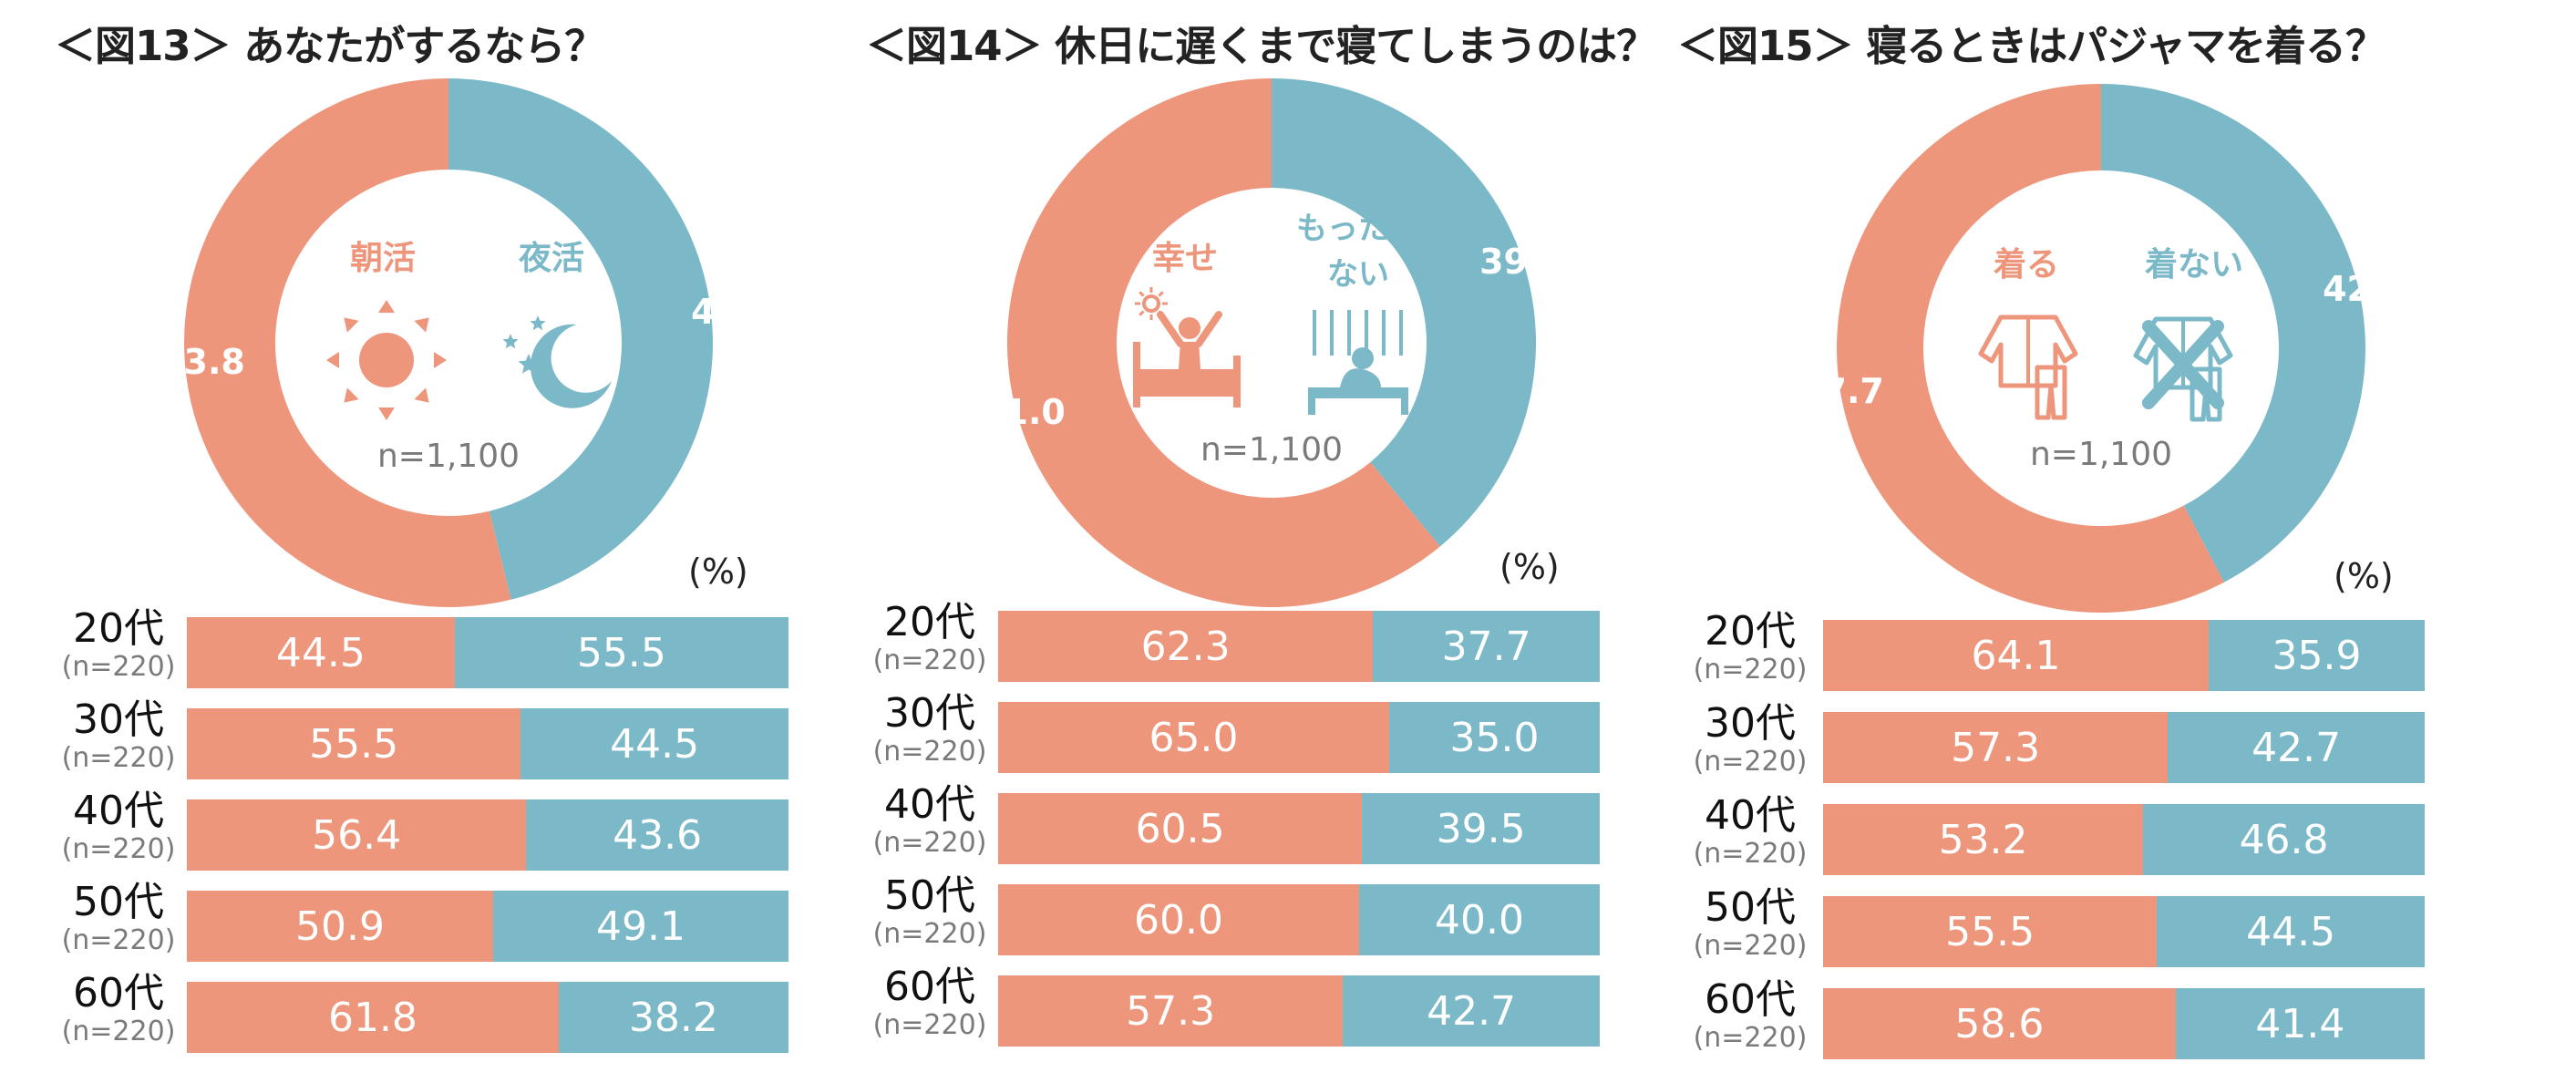  I want to click on slice-value-label: 57.7, so click(1841, 391).